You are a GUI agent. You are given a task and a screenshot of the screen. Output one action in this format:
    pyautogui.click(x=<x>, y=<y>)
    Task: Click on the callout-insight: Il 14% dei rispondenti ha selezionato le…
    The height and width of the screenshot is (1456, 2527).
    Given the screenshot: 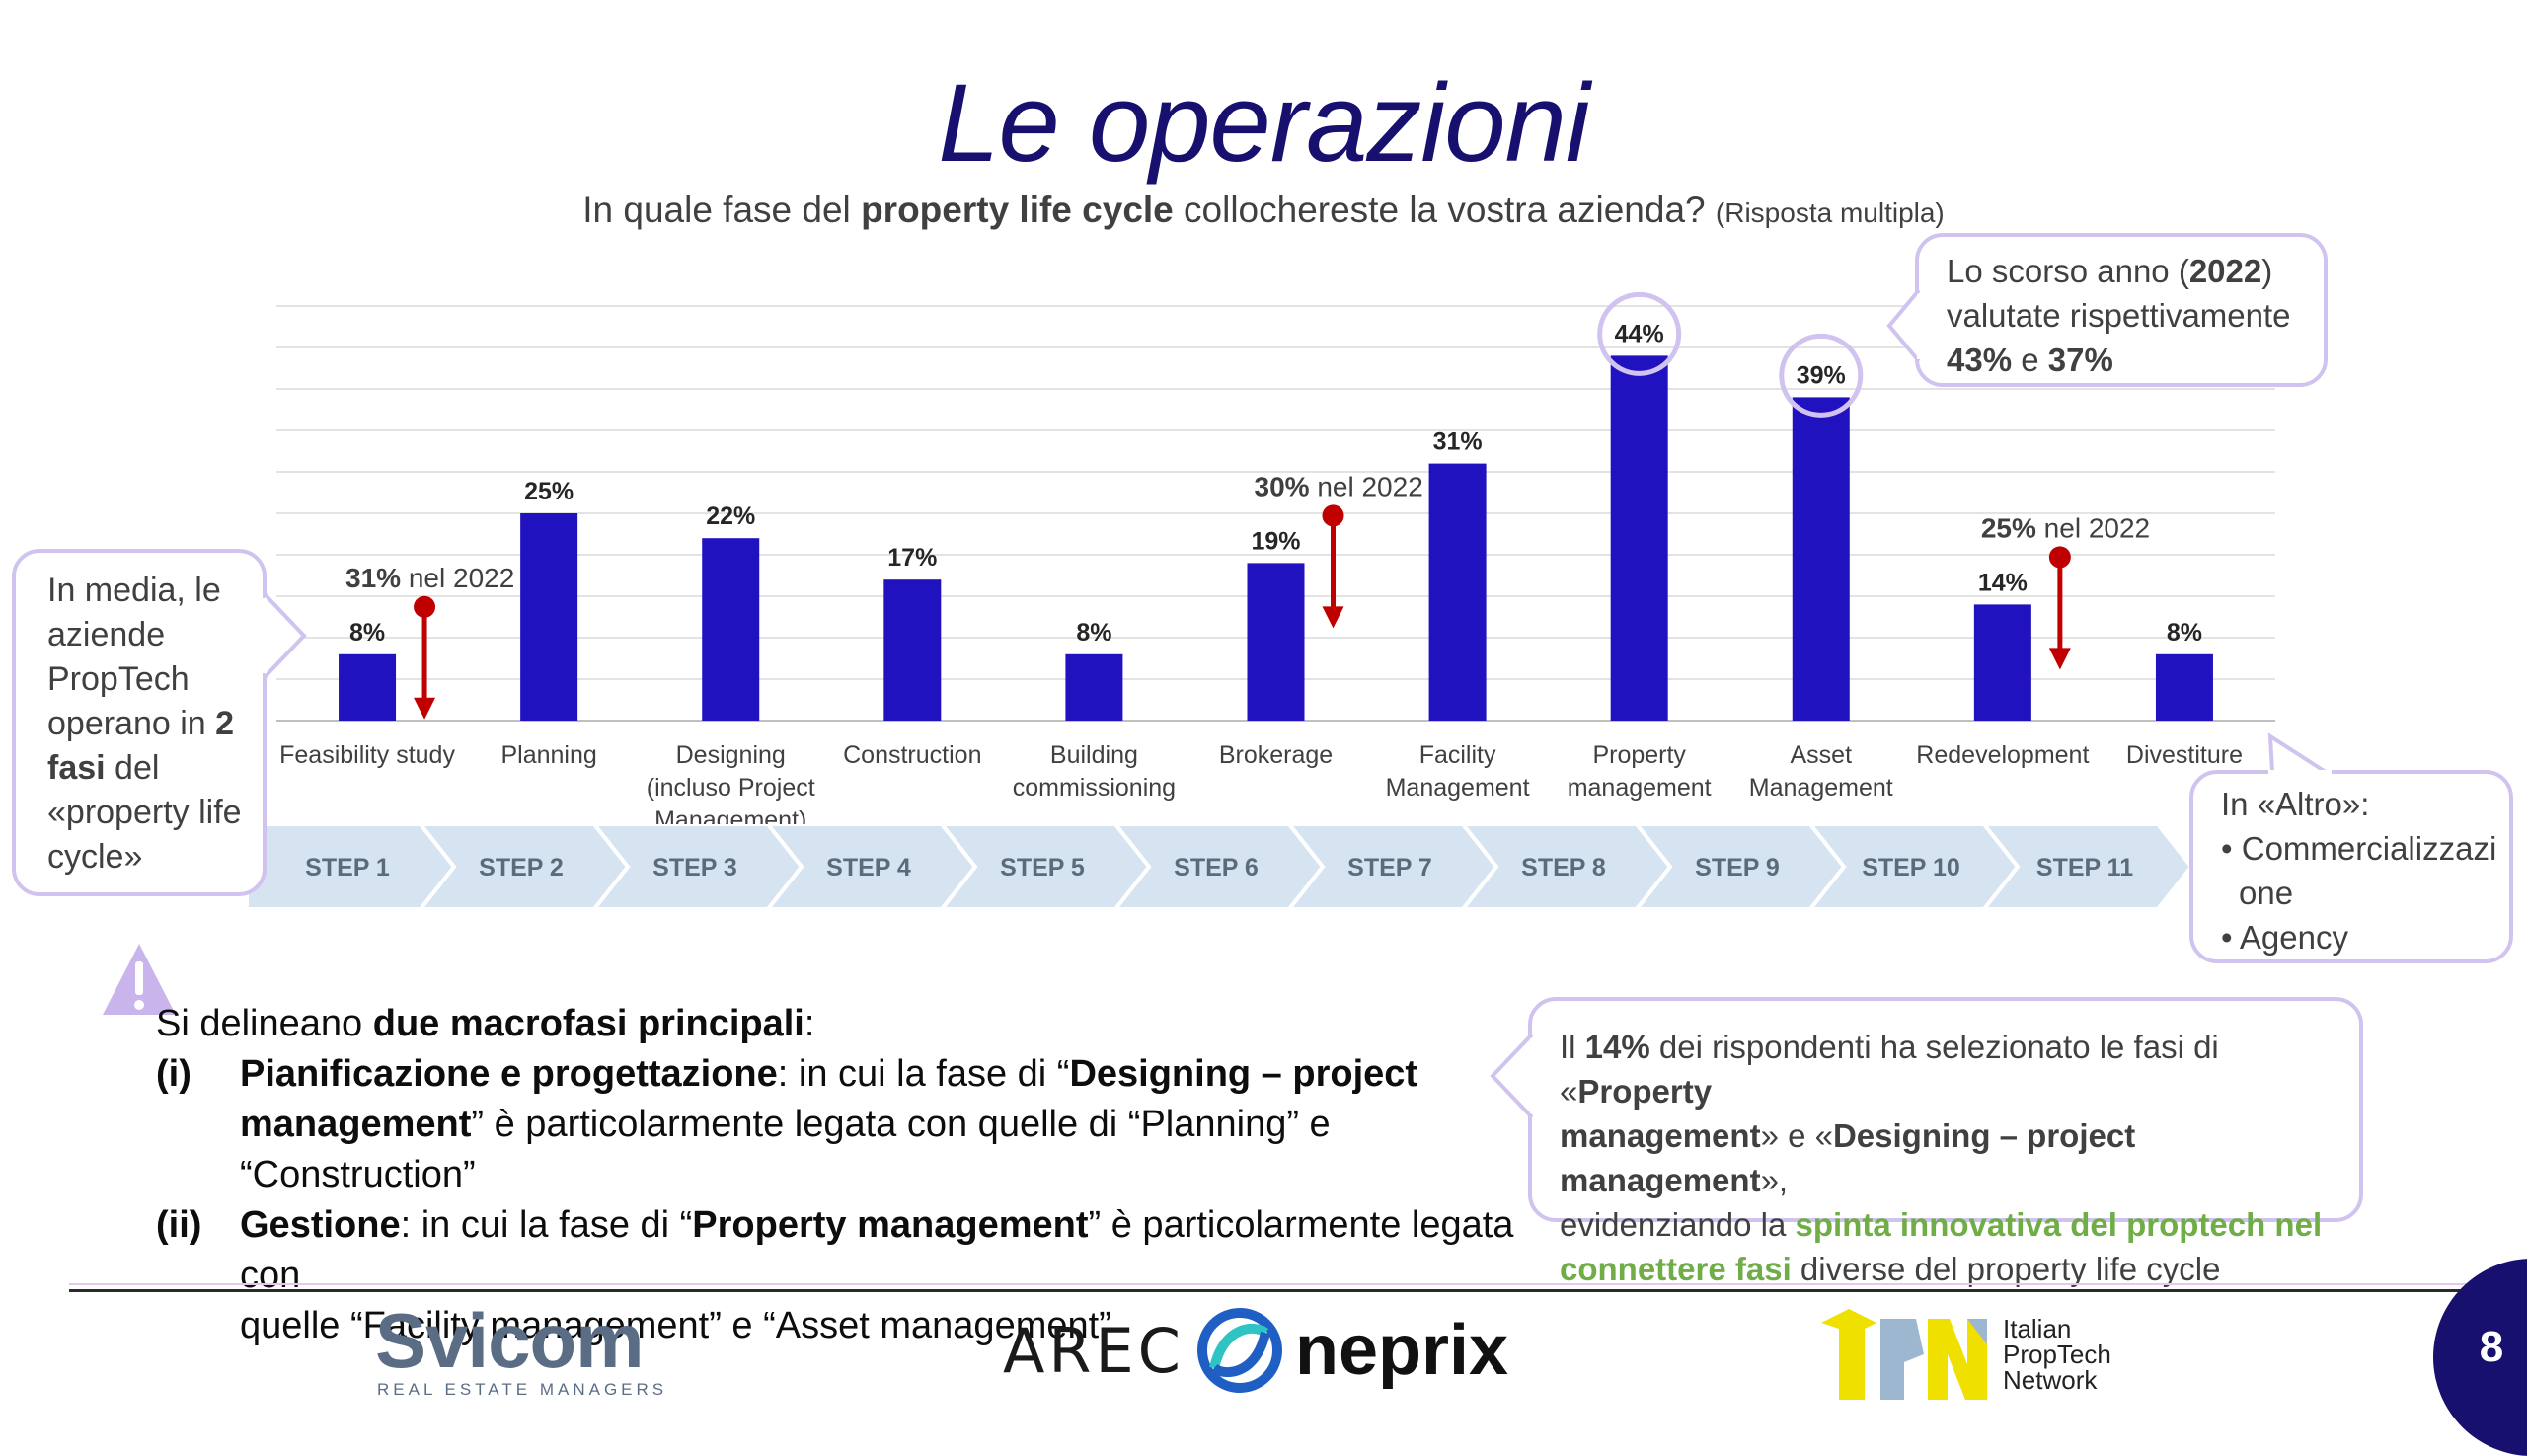 What is the action you would take?
    pyautogui.click(x=1945, y=1142)
    